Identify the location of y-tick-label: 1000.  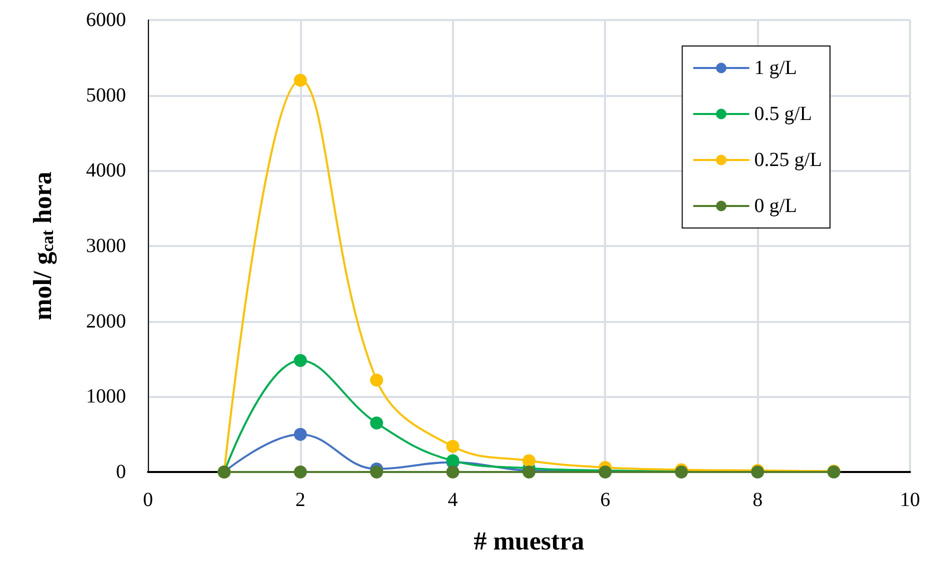
(106, 397).